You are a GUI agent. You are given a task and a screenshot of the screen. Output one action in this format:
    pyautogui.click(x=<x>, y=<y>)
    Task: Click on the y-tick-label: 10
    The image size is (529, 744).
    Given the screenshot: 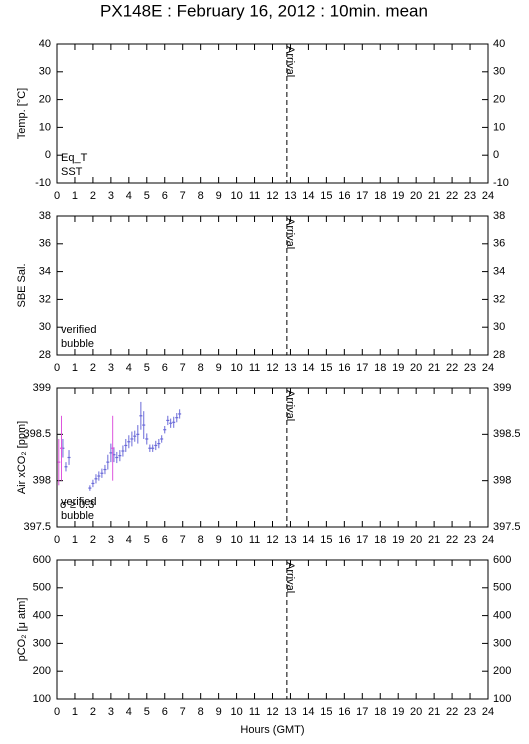 What is the action you would take?
    pyautogui.click(x=45, y=127)
    